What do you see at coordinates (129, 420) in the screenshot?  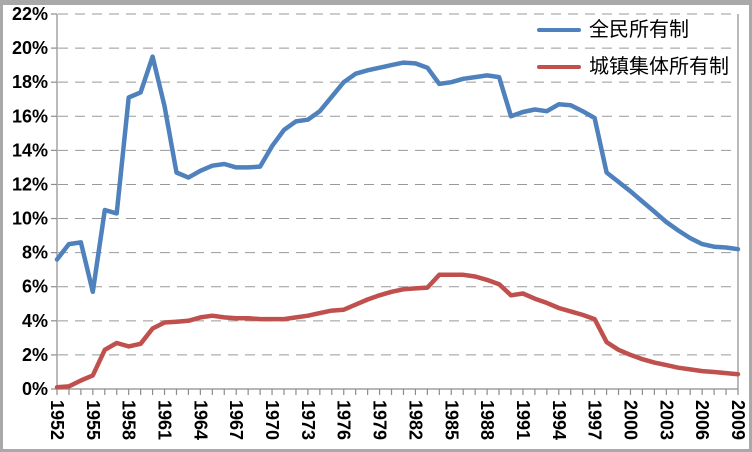 I see `x-axis-label-1958: 1958` at bounding box center [129, 420].